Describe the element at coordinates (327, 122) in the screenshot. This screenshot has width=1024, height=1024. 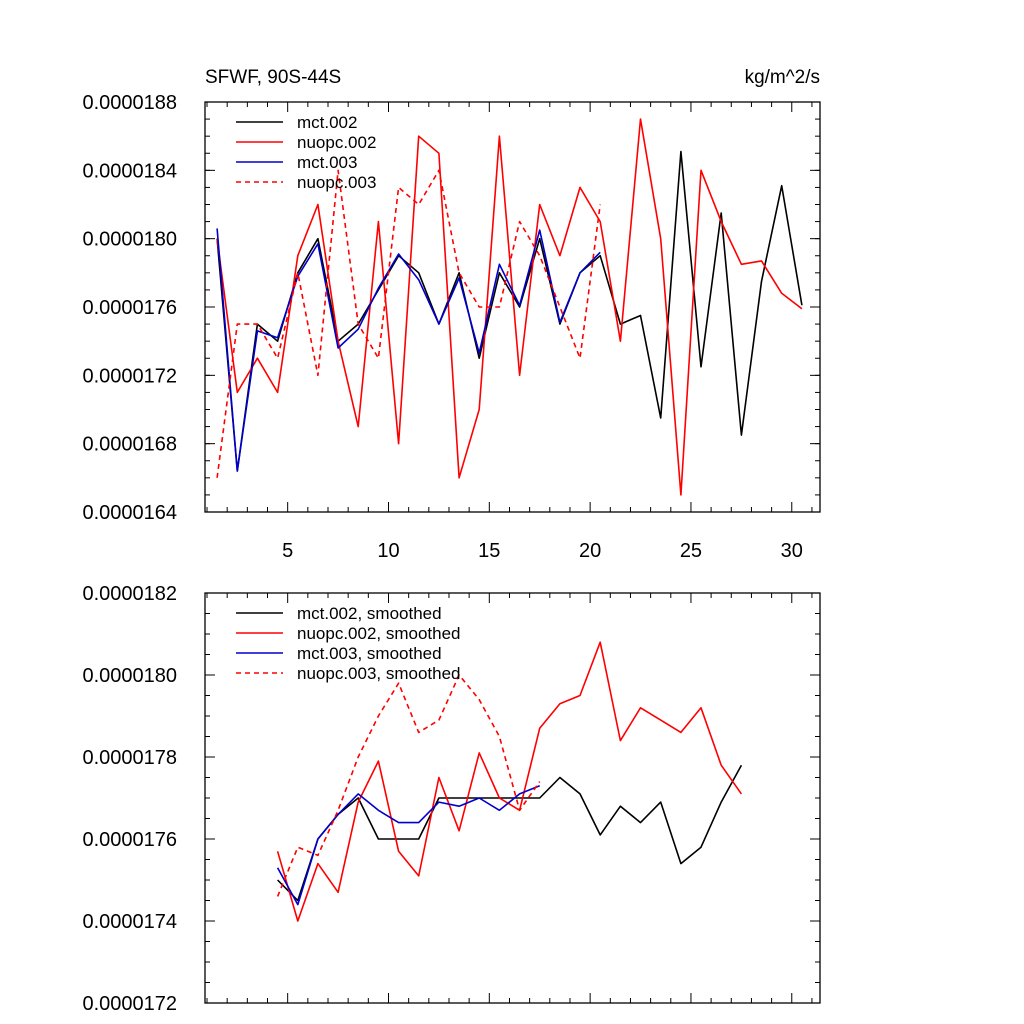
I see `legend-label: mct.002` at that location.